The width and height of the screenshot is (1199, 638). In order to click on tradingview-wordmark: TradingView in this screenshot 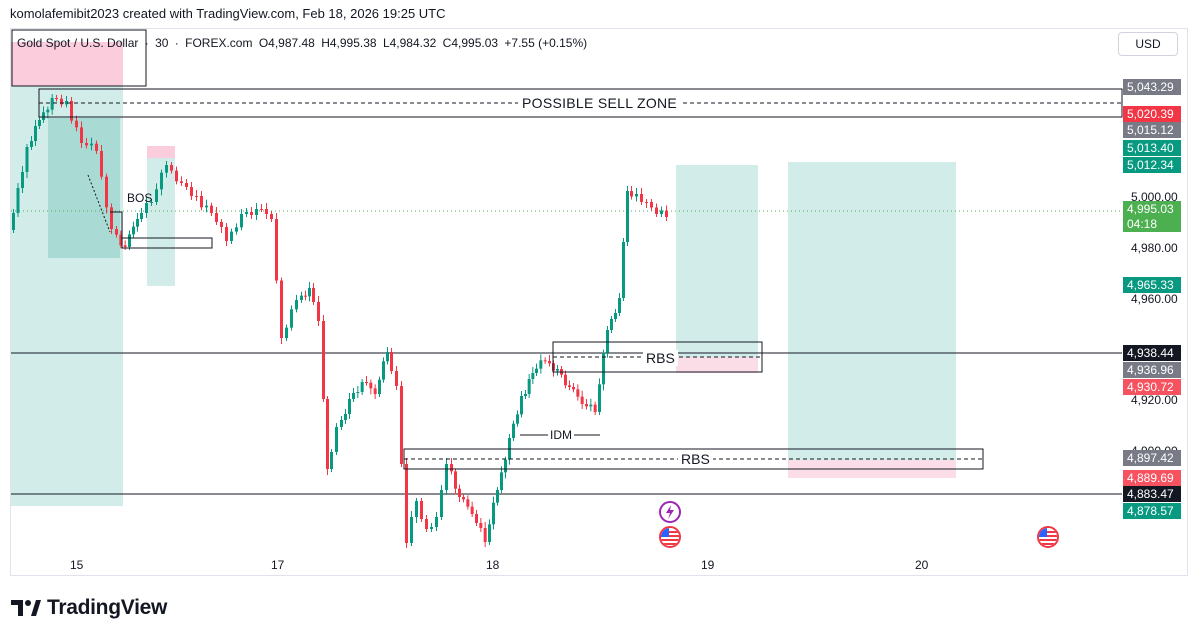, I will do `click(107, 607)`.